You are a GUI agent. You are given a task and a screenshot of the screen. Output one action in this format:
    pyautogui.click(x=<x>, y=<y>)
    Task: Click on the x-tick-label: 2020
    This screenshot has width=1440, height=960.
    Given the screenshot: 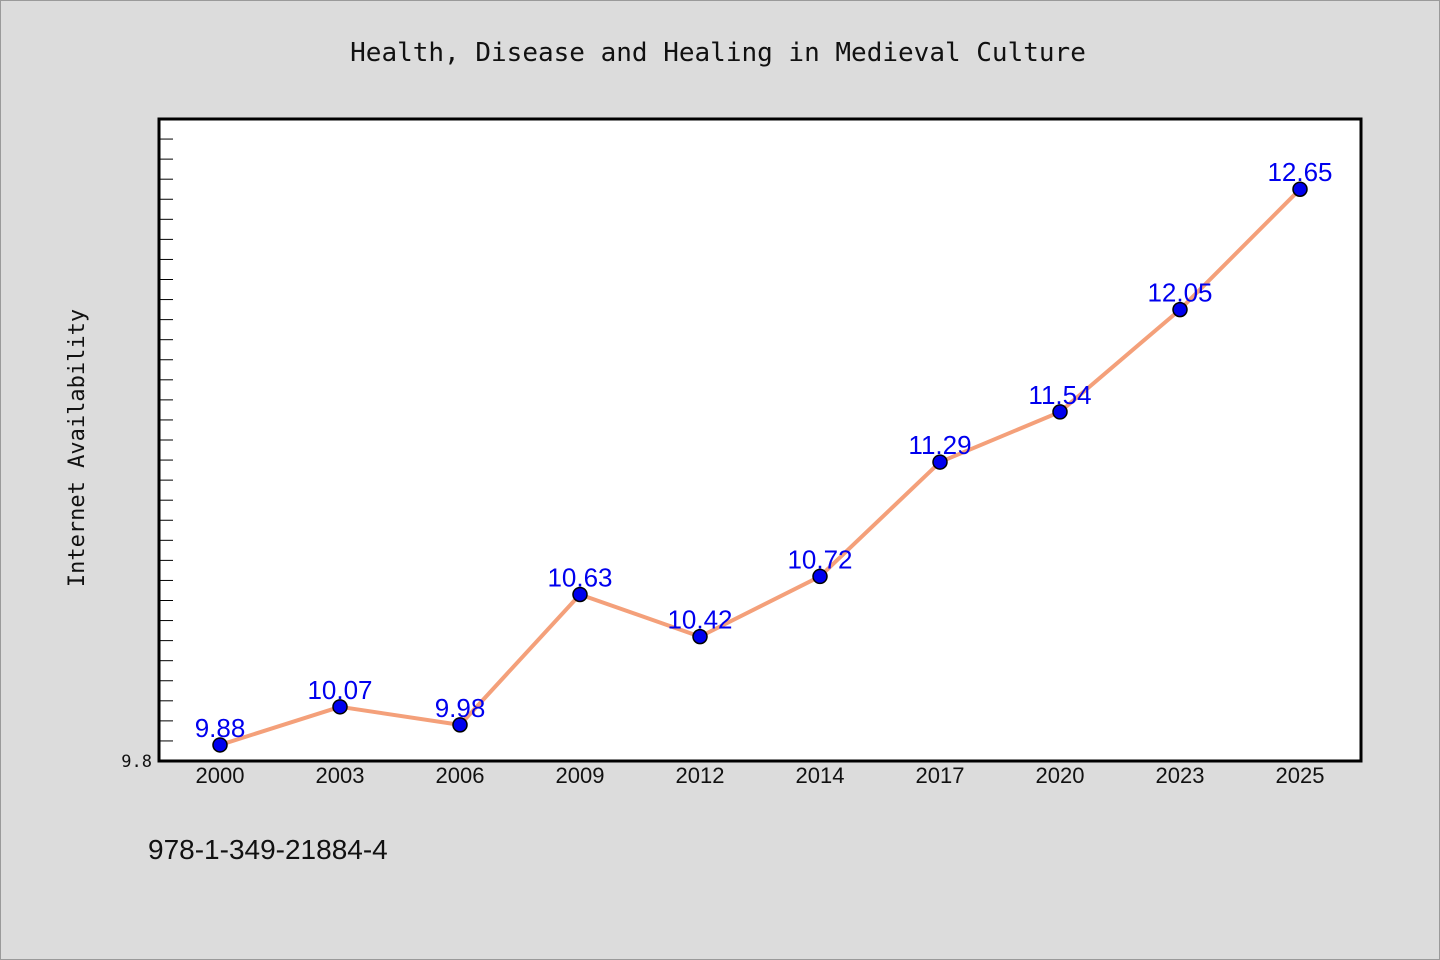 What is the action you would take?
    pyautogui.click(x=1060, y=775)
    